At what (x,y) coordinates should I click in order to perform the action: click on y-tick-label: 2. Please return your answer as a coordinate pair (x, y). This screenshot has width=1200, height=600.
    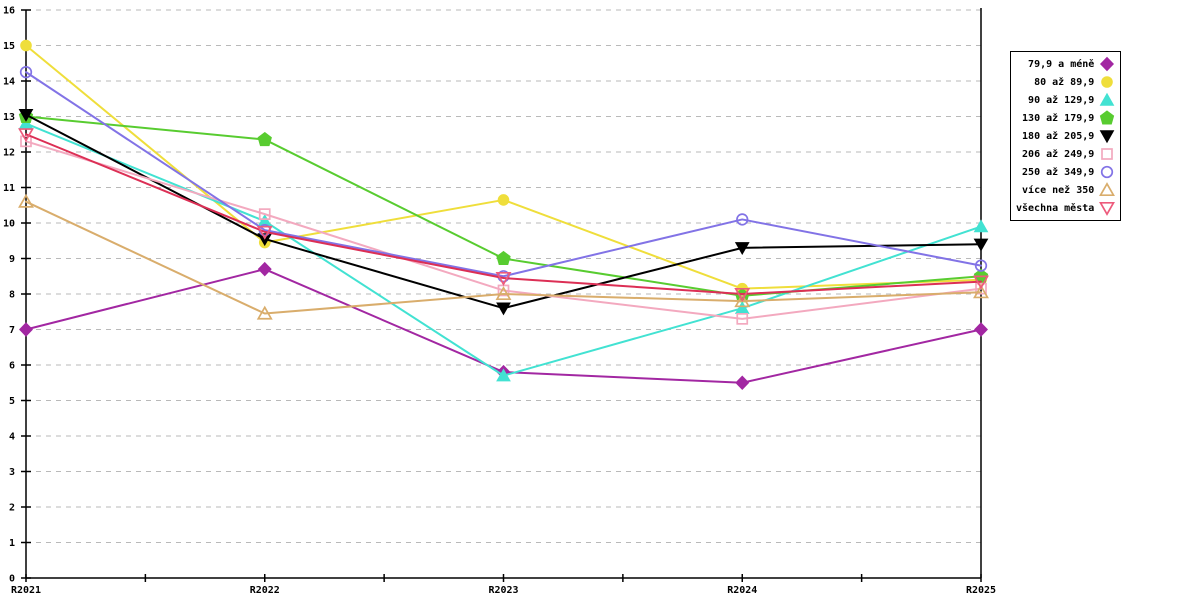
    Looking at the image, I should click on (12, 508).